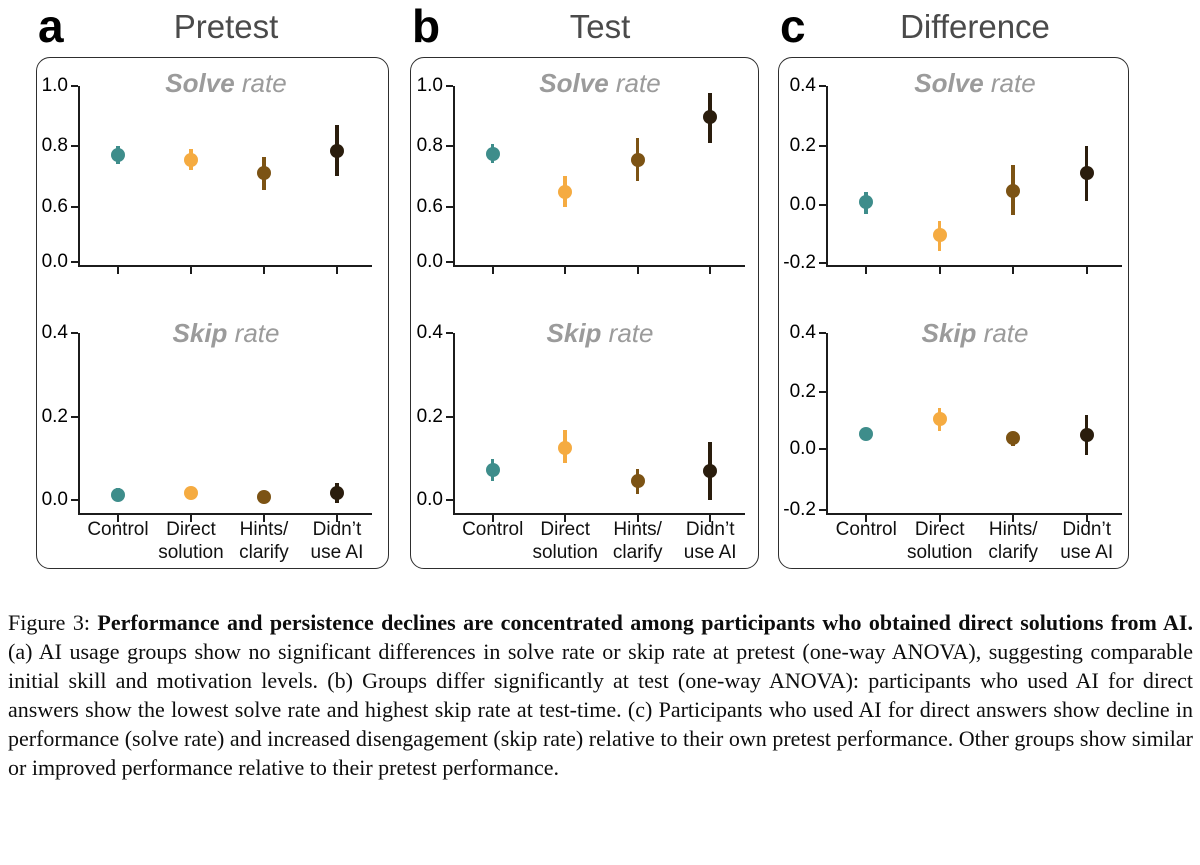 This screenshot has width=1200, height=865. Describe the element at coordinates (54, 332) in the screenshot. I see `y-tick-label: 0.4` at that location.